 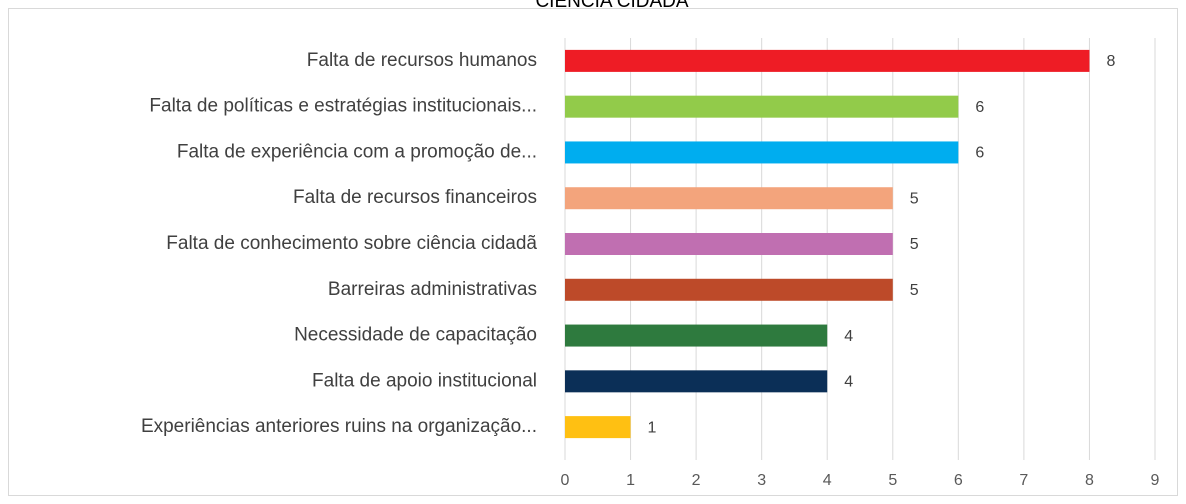 I want to click on x-tick-label: 1, so click(x=630, y=480).